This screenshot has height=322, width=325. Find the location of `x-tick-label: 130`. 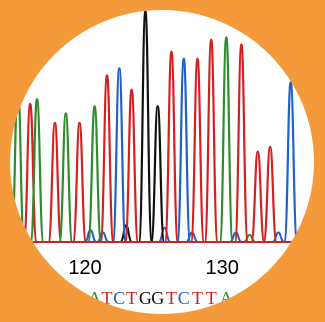

x-tick-label: 130 is located at coordinates (222, 268).